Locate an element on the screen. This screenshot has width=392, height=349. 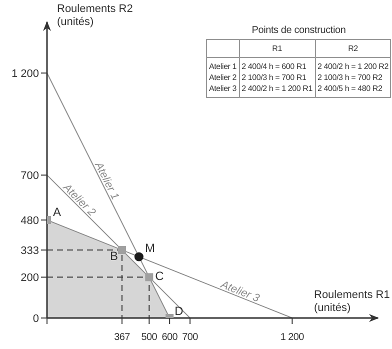
y-tick-label: 333 is located at coordinates (29, 250).